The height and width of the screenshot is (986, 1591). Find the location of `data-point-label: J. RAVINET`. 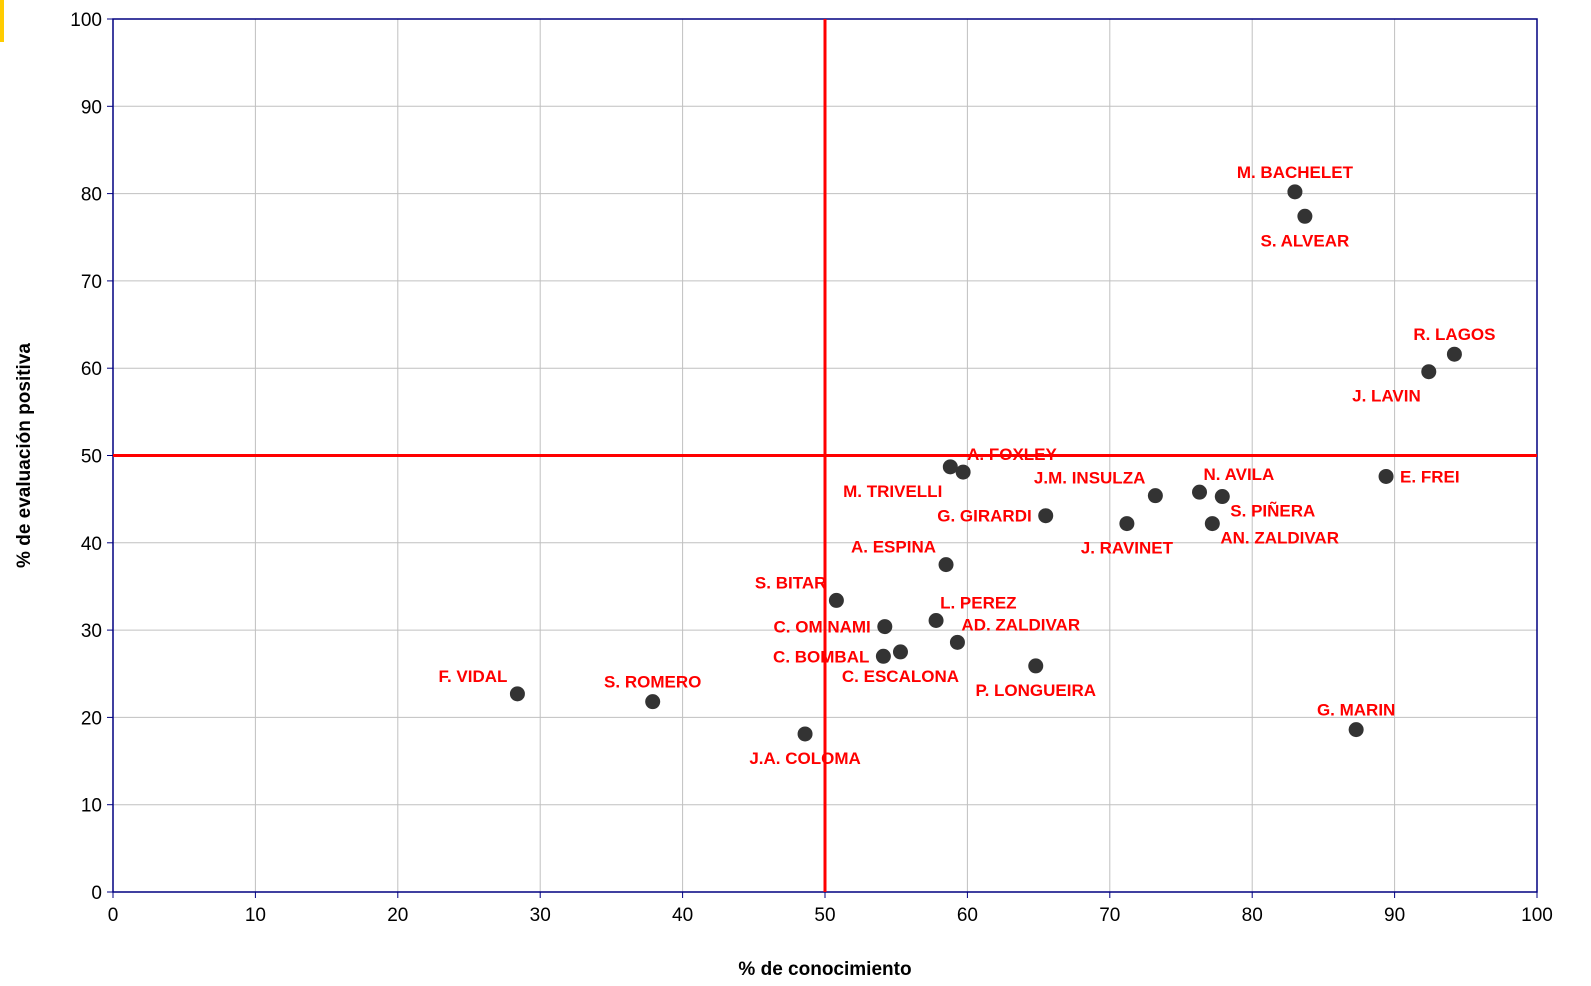

data-point-label: J. RAVINET is located at coordinates (1127, 548).